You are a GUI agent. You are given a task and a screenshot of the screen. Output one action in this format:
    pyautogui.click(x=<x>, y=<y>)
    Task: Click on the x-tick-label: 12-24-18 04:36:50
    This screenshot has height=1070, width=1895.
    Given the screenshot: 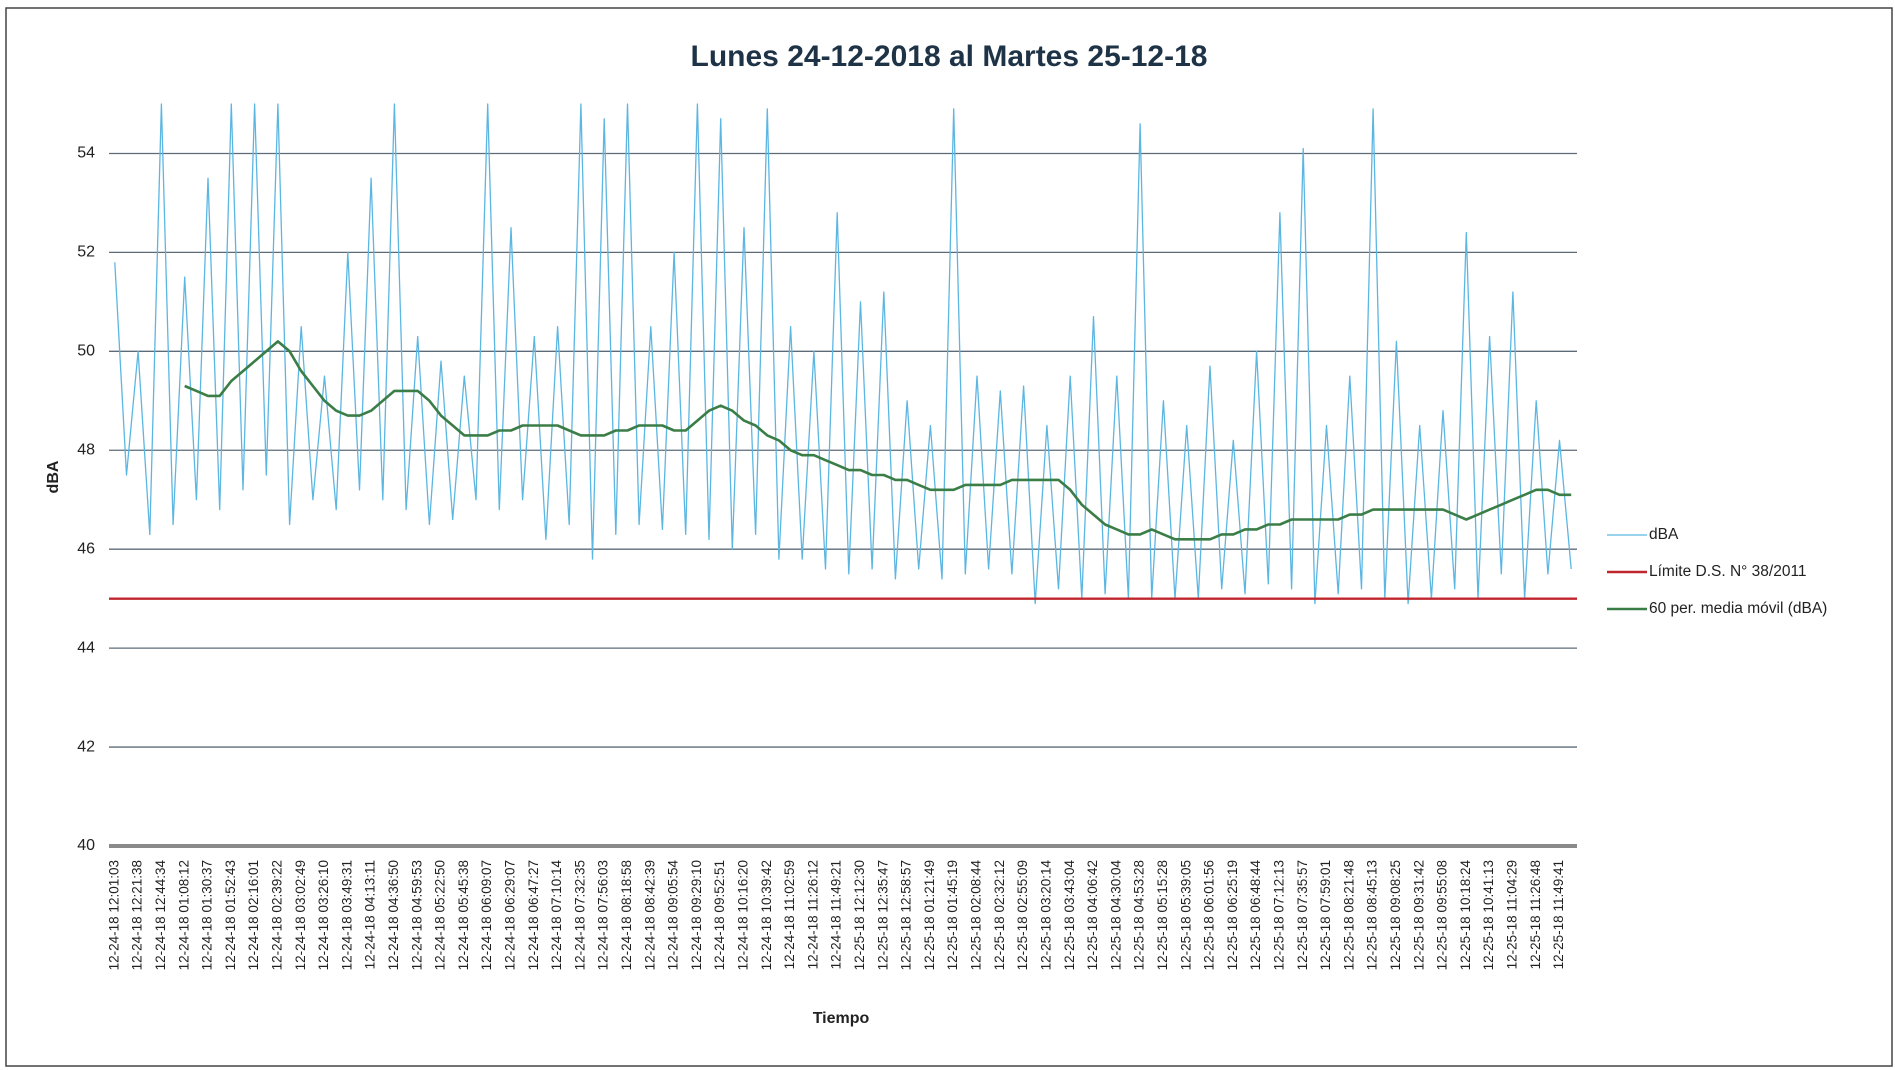 What is the action you would take?
    pyautogui.click(x=393, y=915)
    